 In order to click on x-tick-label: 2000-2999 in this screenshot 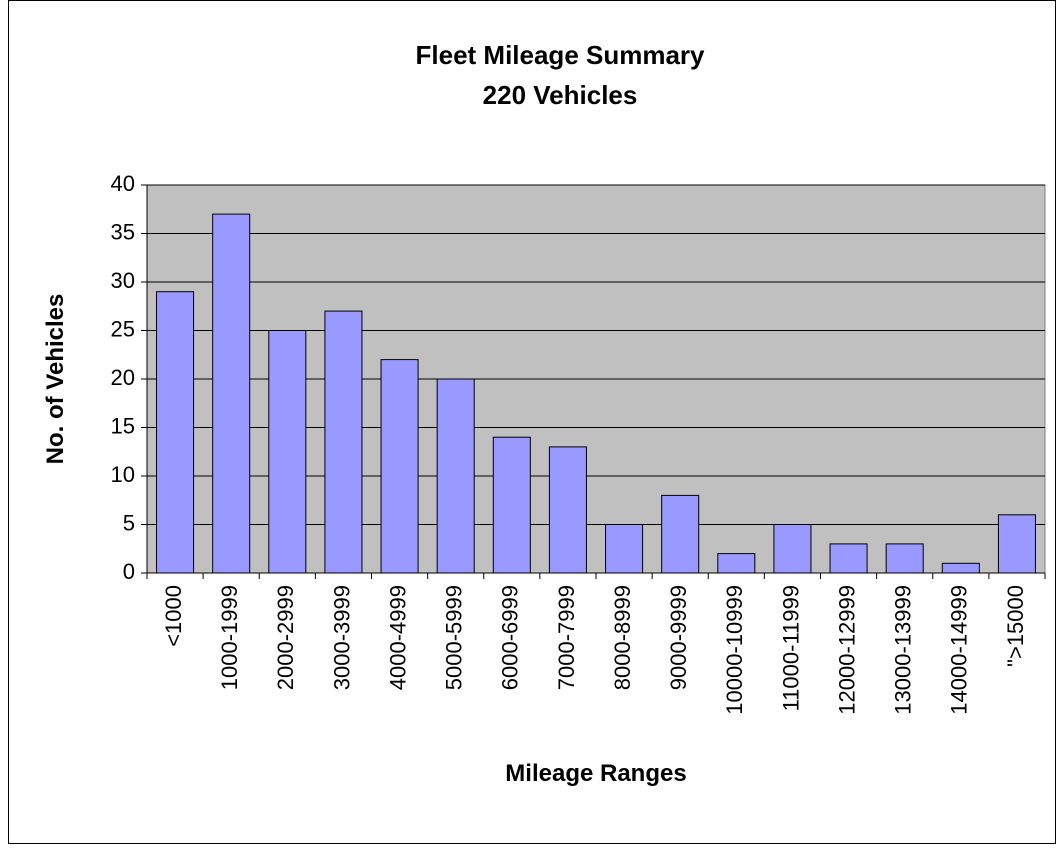, I will do `click(285, 637)`.